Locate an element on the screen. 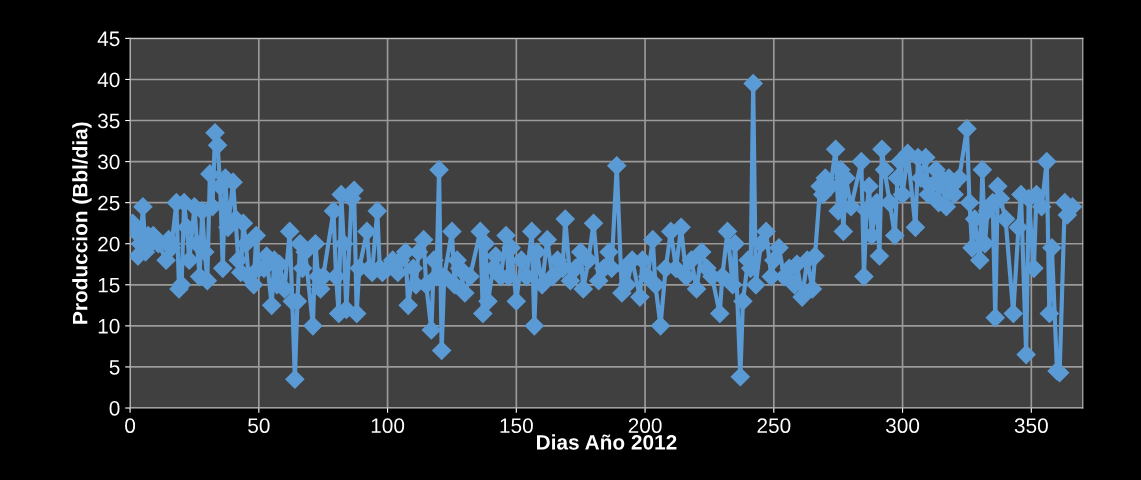 This screenshot has width=1141, height=480. x-tick-label: 0 is located at coordinates (130, 426).